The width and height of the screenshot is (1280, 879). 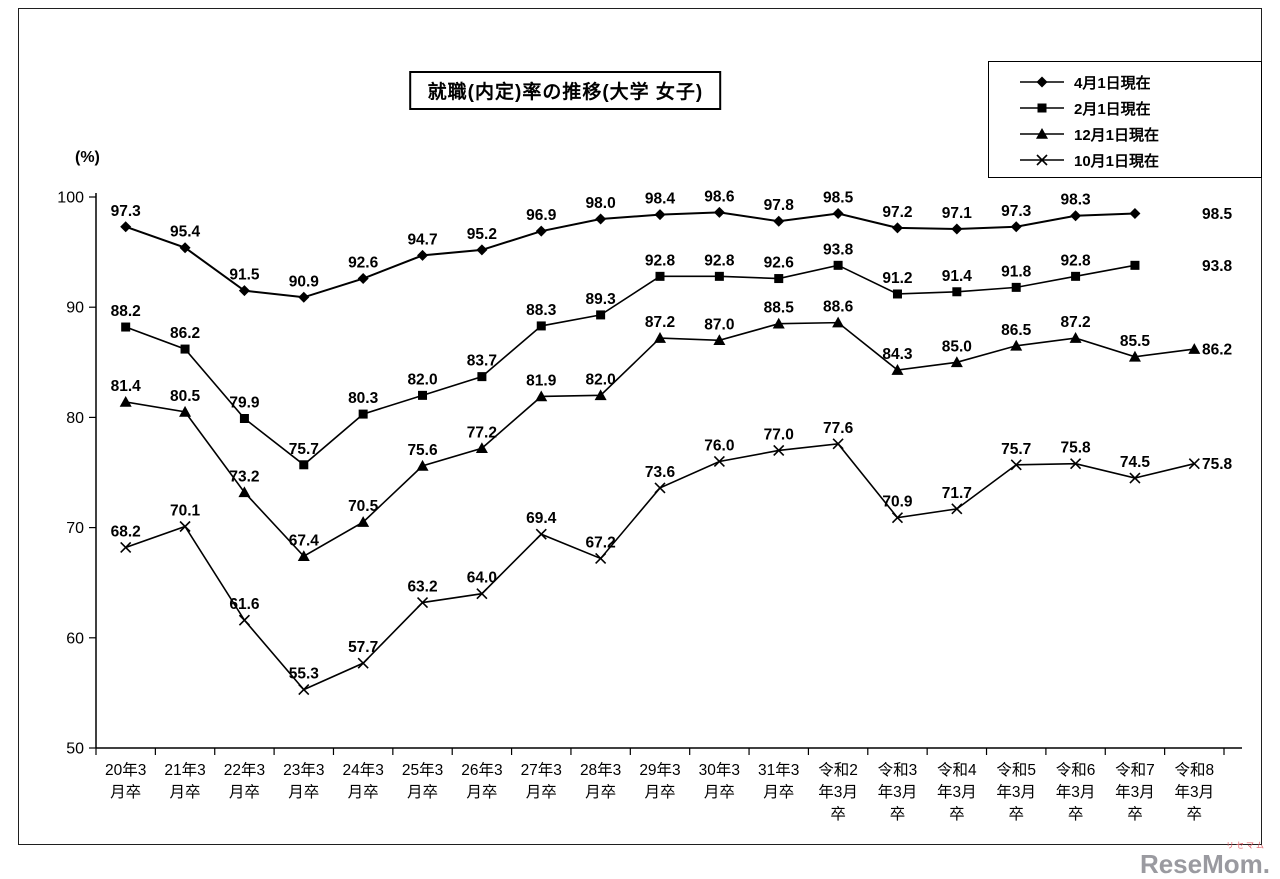 I want to click on x-category-label: 令和6, so click(x=1076, y=770).